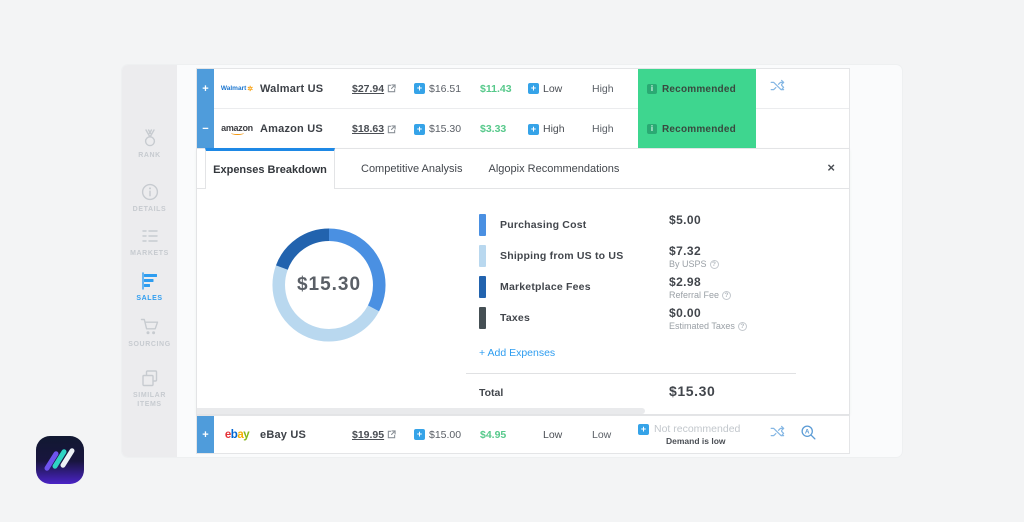  Describe the element at coordinates (602, 434) in the screenshot. I see `competition-value: Low` at that location.